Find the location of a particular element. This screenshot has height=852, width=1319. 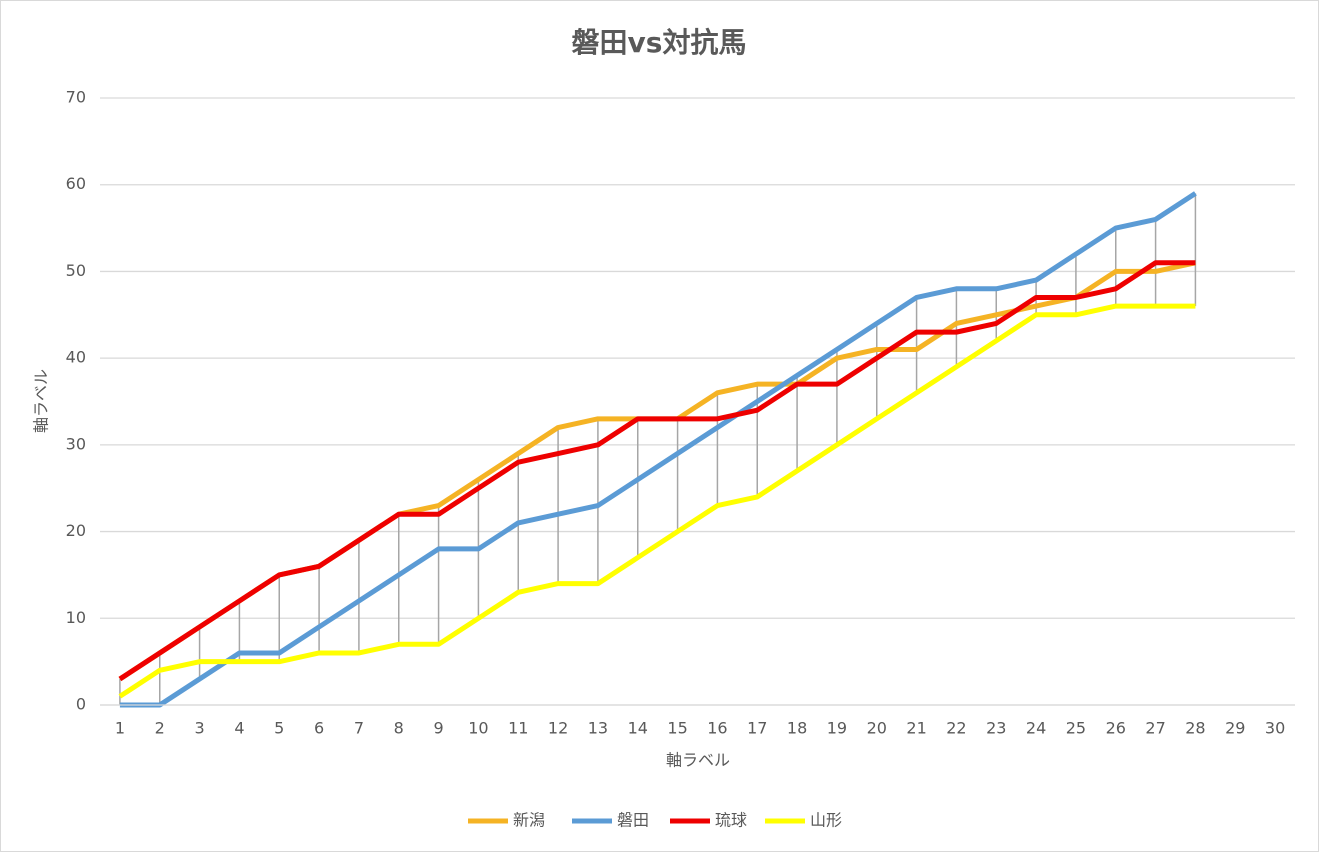

y-tick-label: 60 is located at coordinates (76, 183).